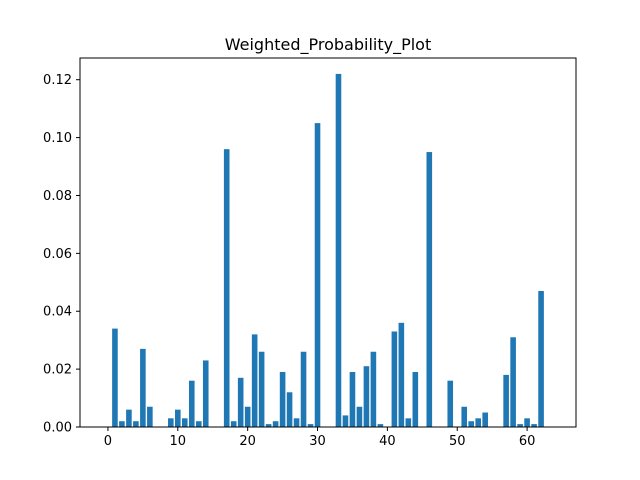  Describe the element at coordinates (387, 441) in the screenshot. I see `x-tick-label: 40` at that location.